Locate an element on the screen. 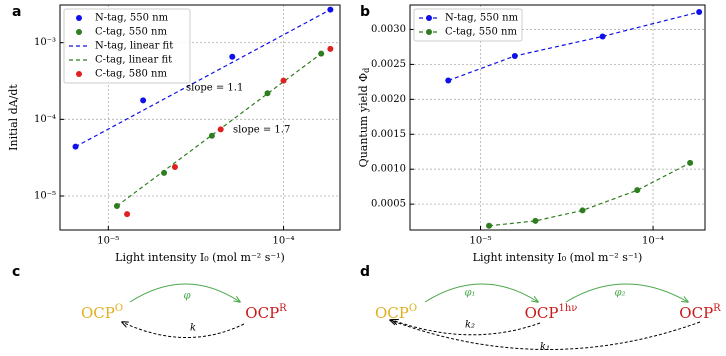 This screenshot has width=726, height=356. panel-label: c is located at coordinates (16, 272).